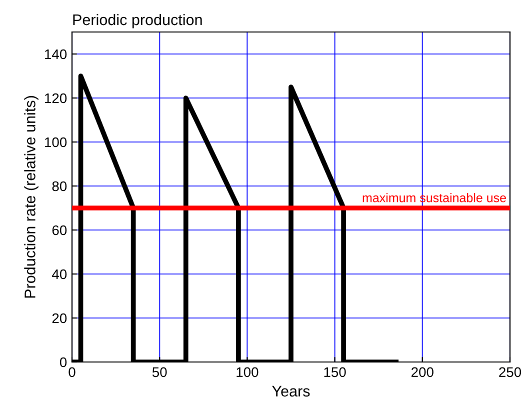  Describe the element at coordinates (335, 372) in the screenshot. I see `x-tick-label: 150` at that location.